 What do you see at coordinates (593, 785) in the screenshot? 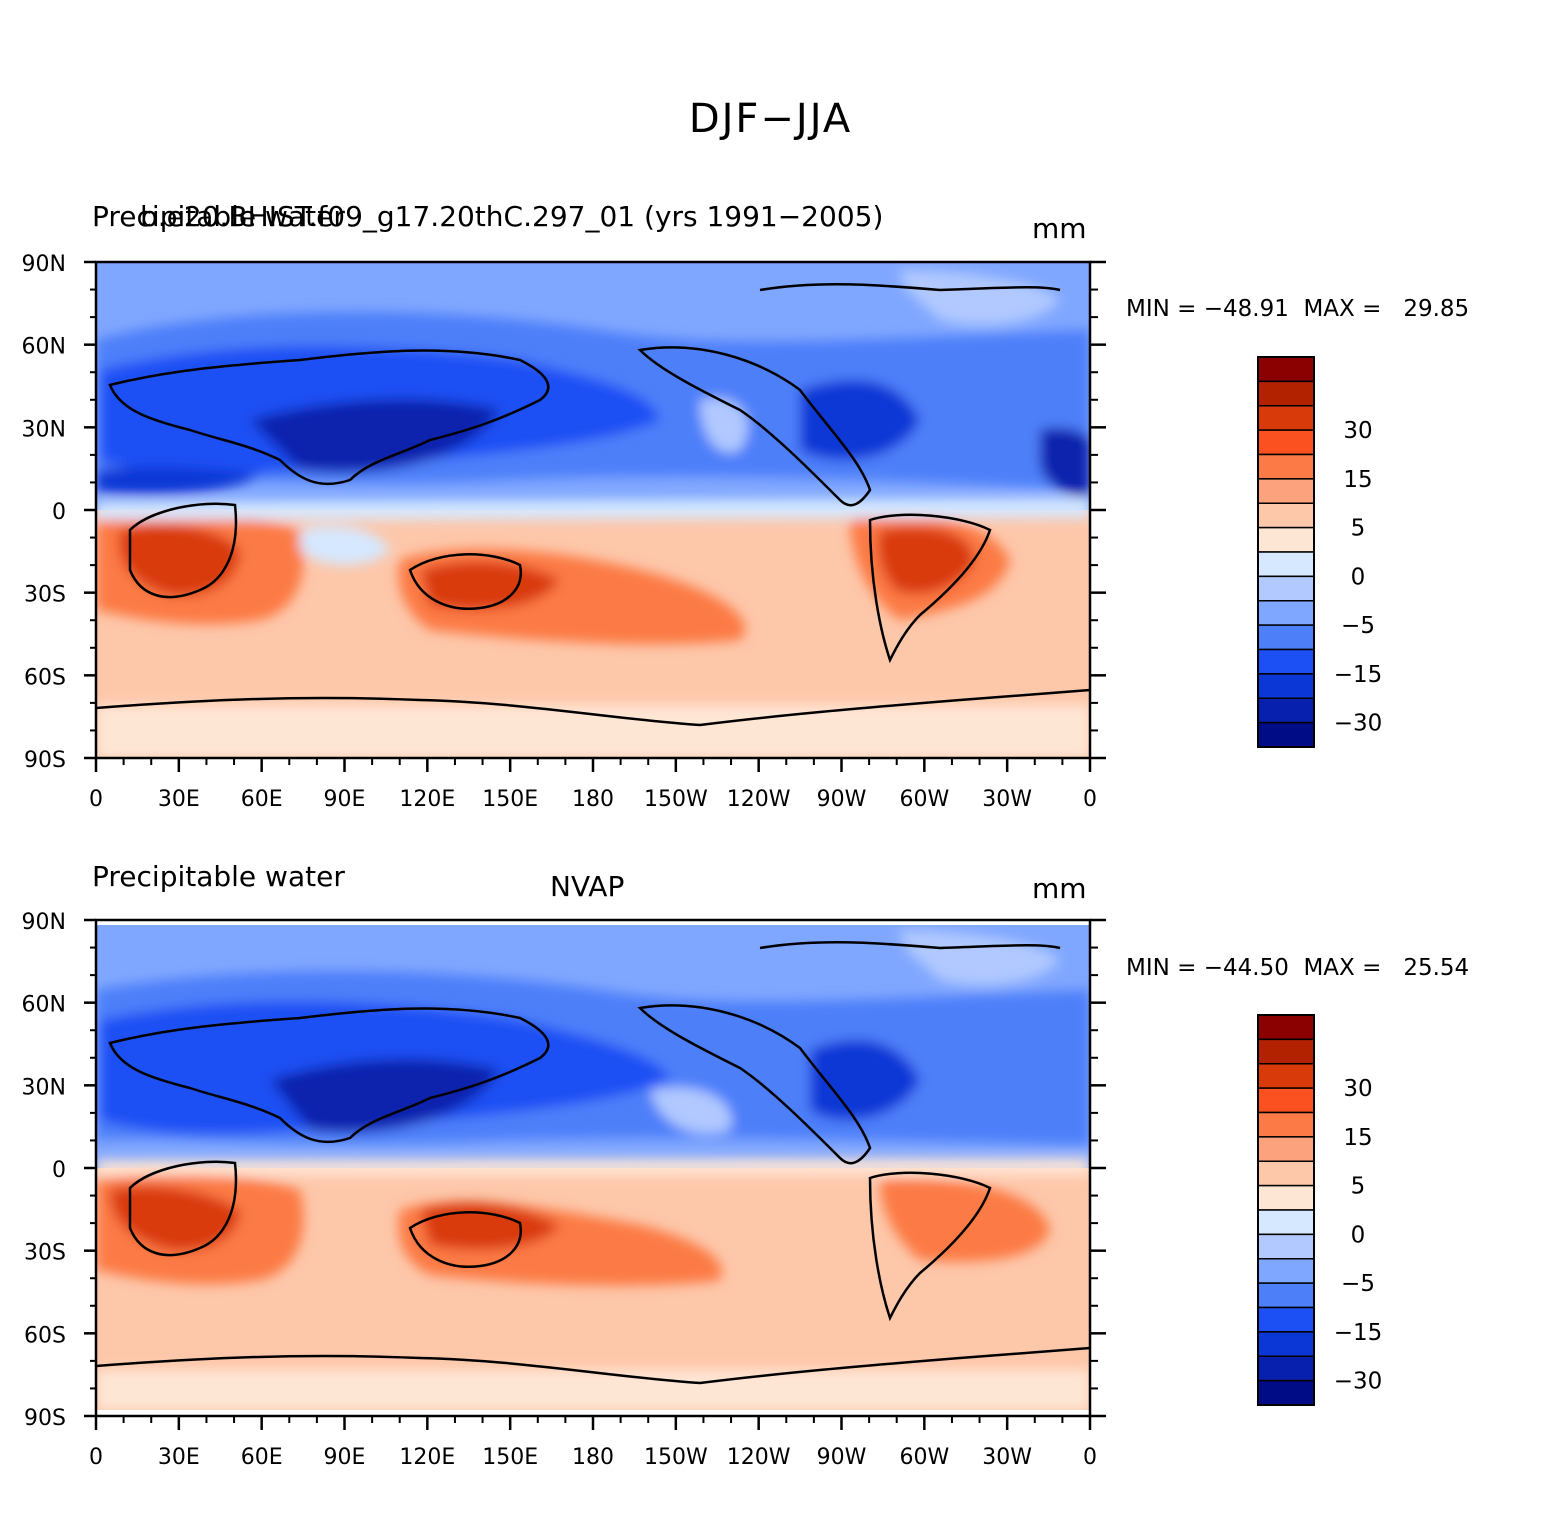
I see `lon-axis-1: 0 30E 60E 90E 120E 150E 180 150W 120W 90W 60W 30W 0` at bounding box center [593, 785].